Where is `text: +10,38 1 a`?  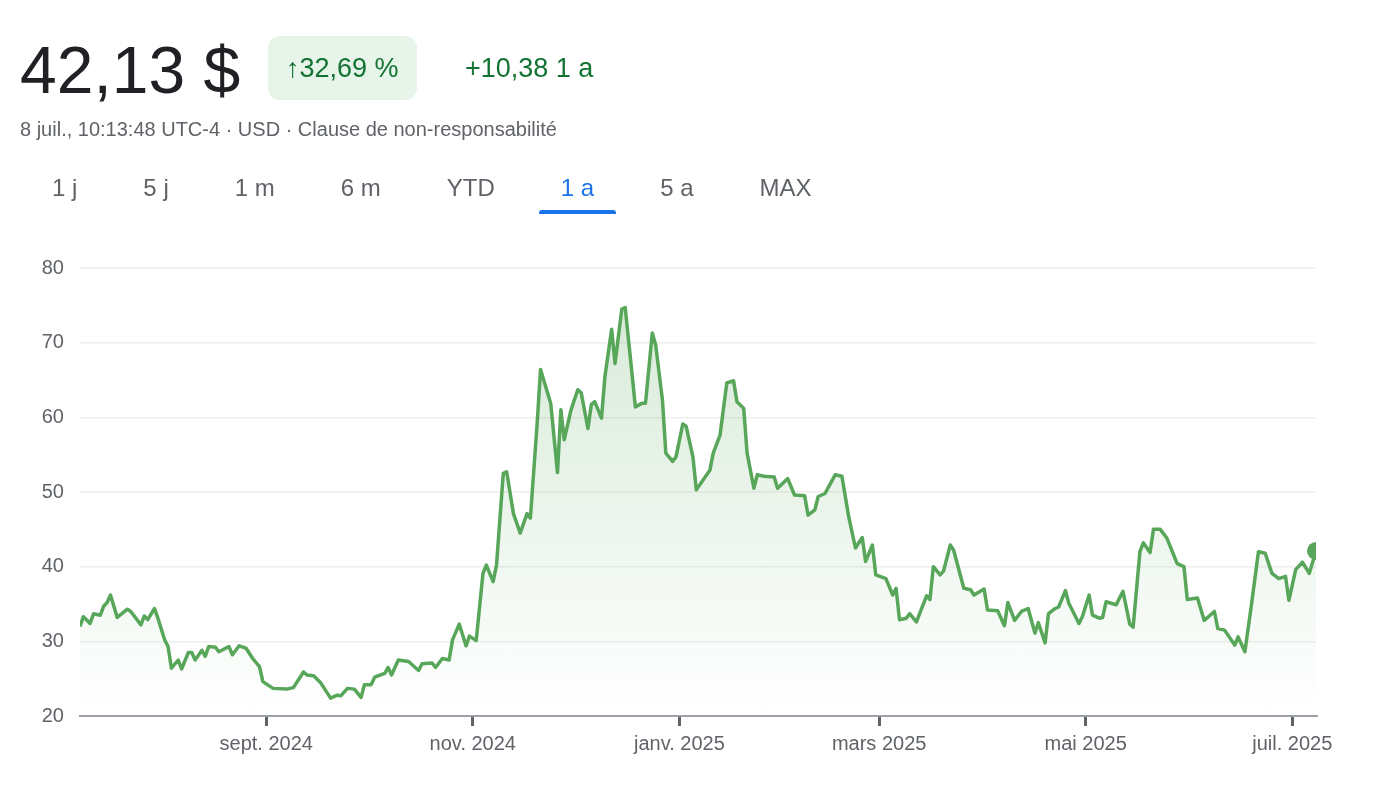 text: +10,38 1 a is located at coordinates (529, 68).